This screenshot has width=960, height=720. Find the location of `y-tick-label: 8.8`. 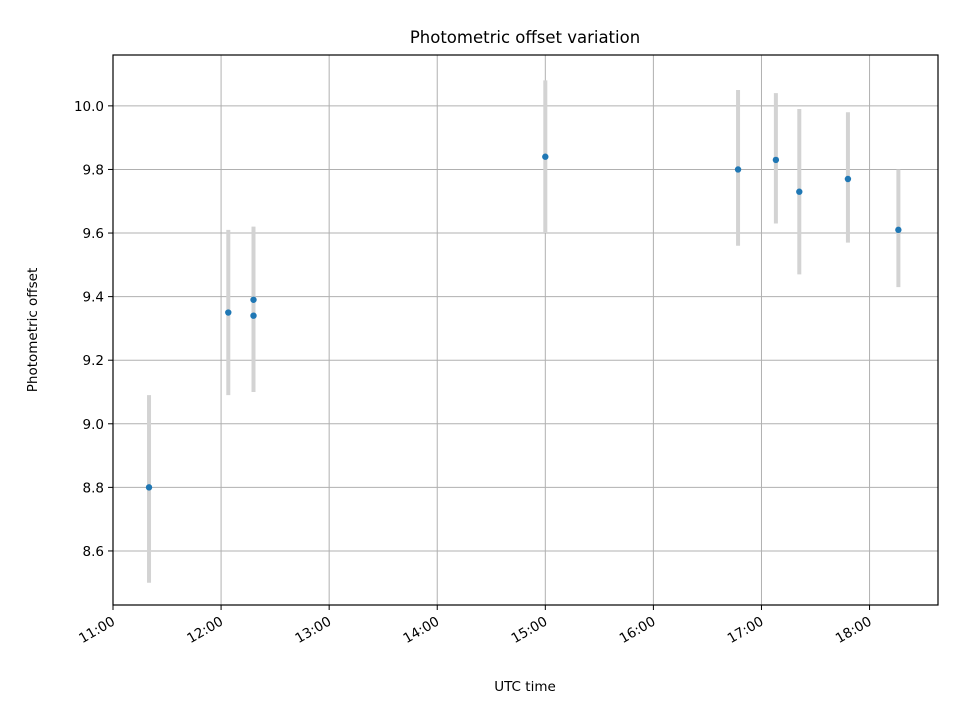

y-tick-label: 8.8 is located at coordinates (93, 488).